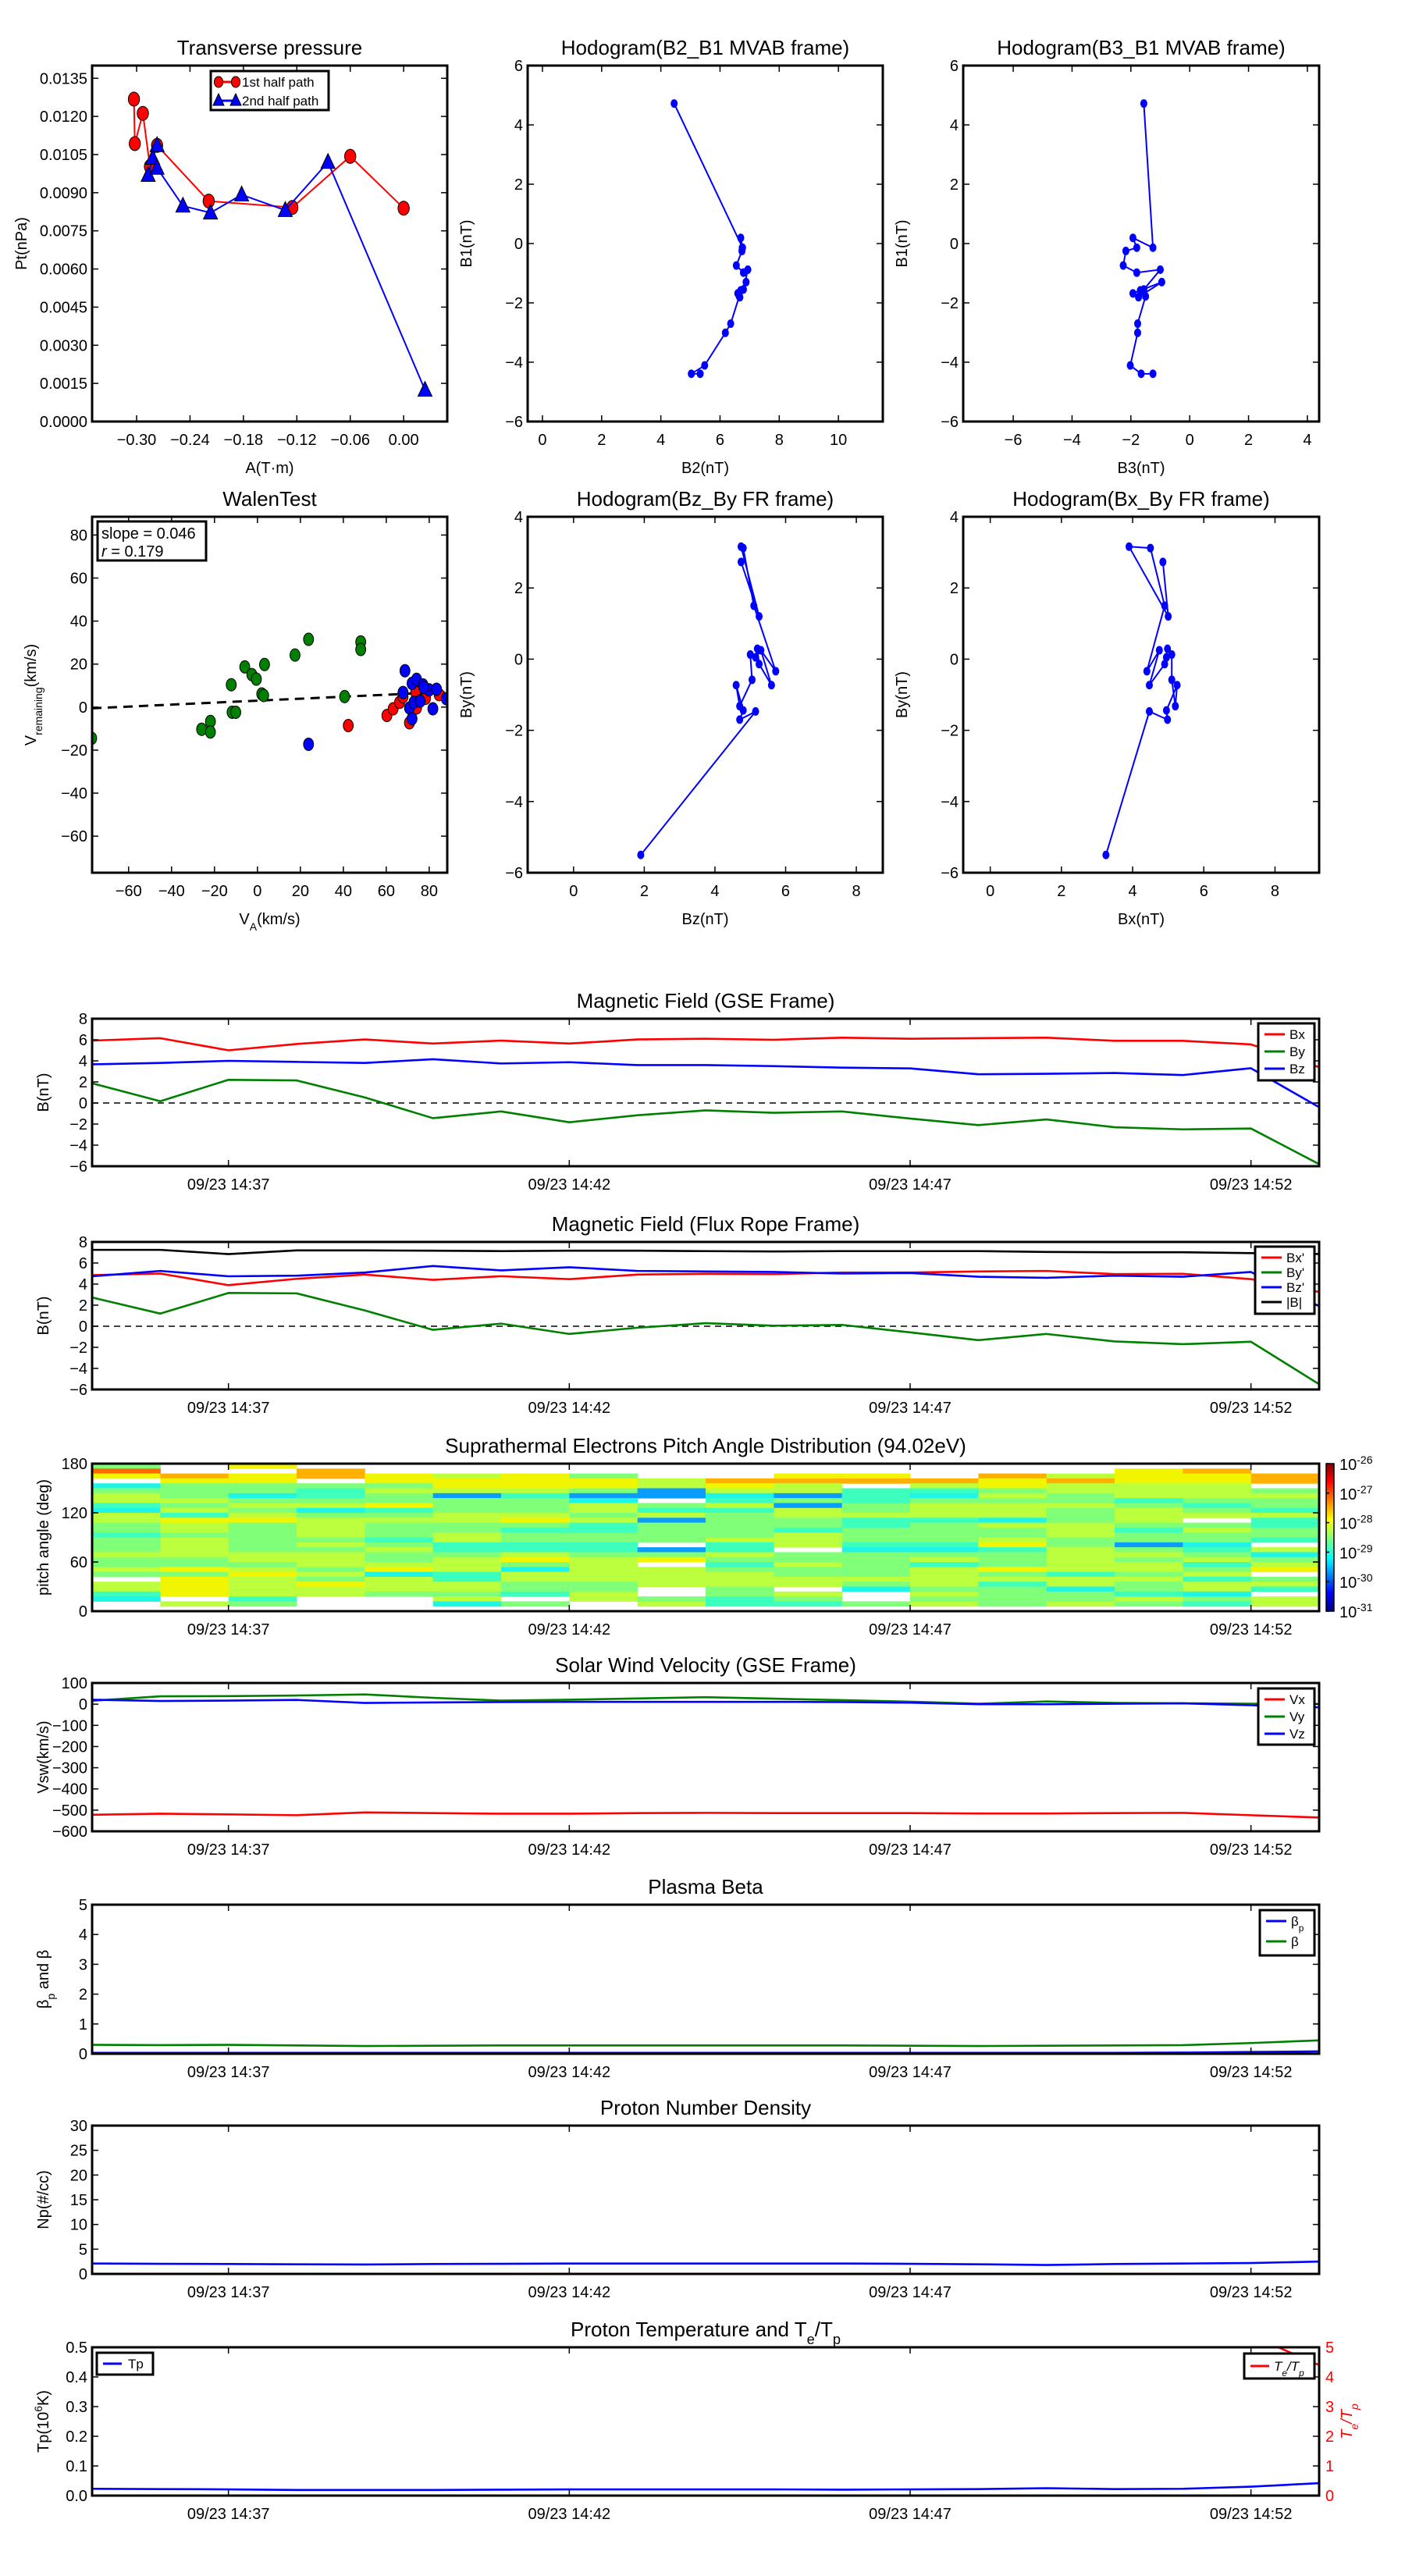 The width and height of the screenshot is (1405, 2576). I want to click on y-tick-label: 80, so click(78, 535).